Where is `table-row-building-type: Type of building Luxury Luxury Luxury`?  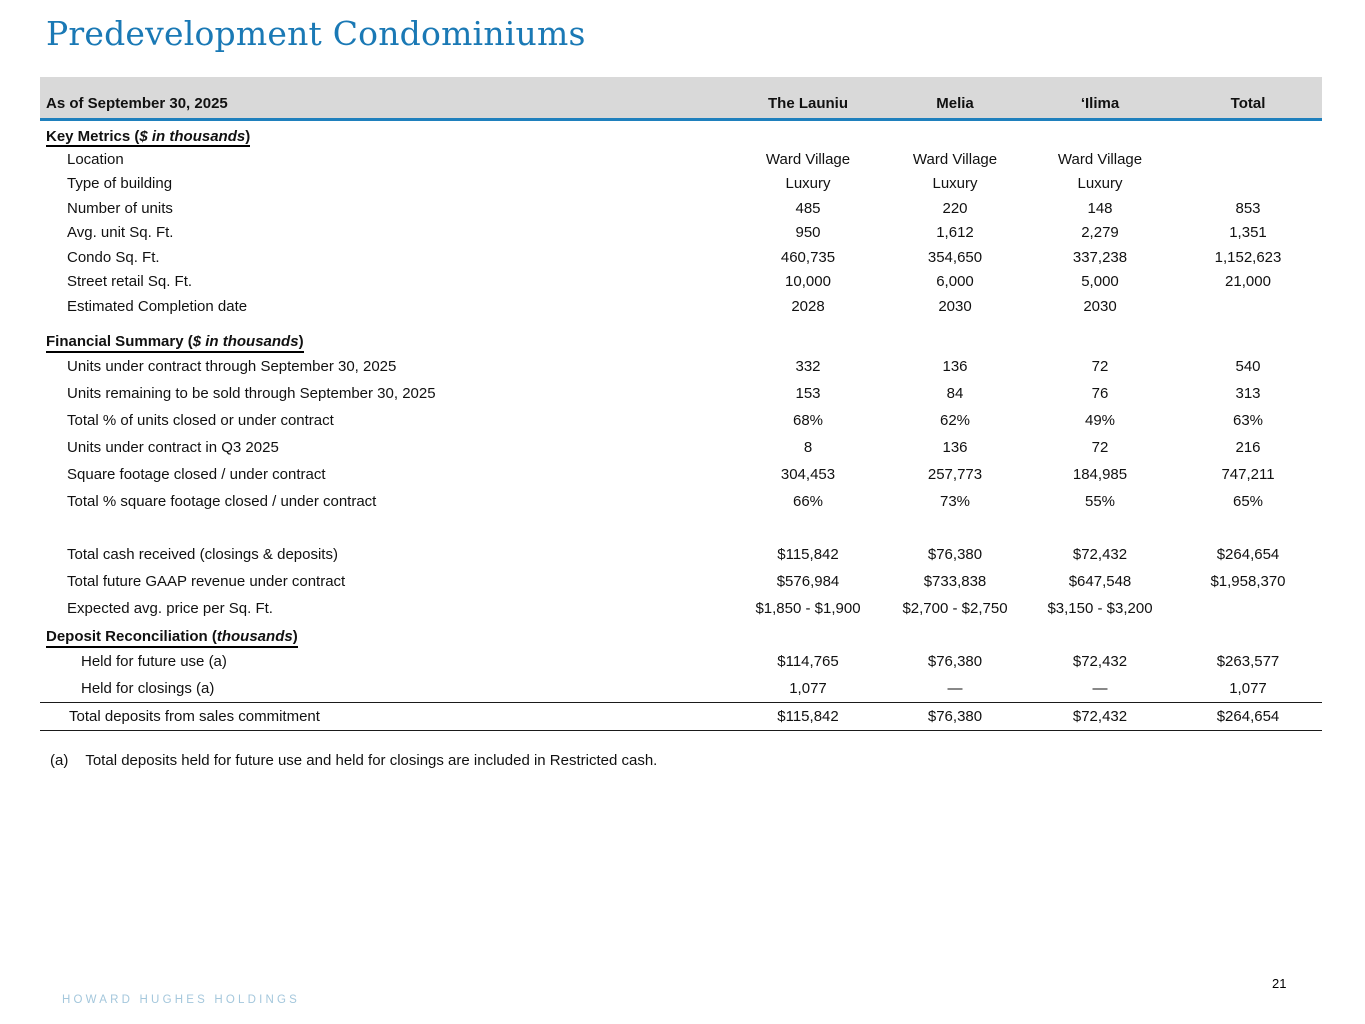
table-row-building-type: Type of building Luxury Luxury Luxury is located at coordinates (681, 184).